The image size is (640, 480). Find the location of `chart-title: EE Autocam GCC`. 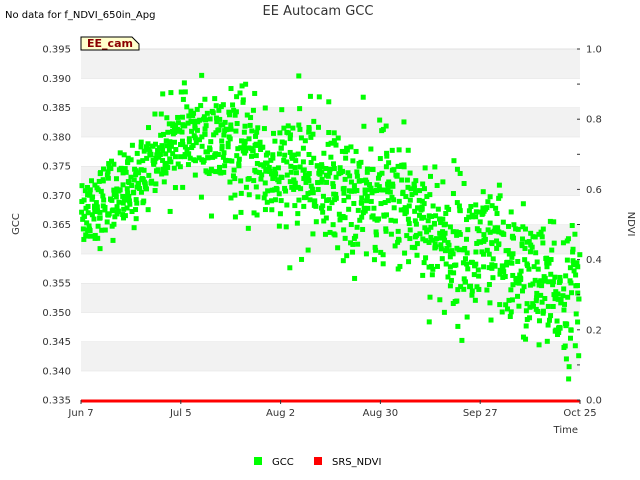

chart-title: EE Autocam GCC is located at coordinates (318, 11).